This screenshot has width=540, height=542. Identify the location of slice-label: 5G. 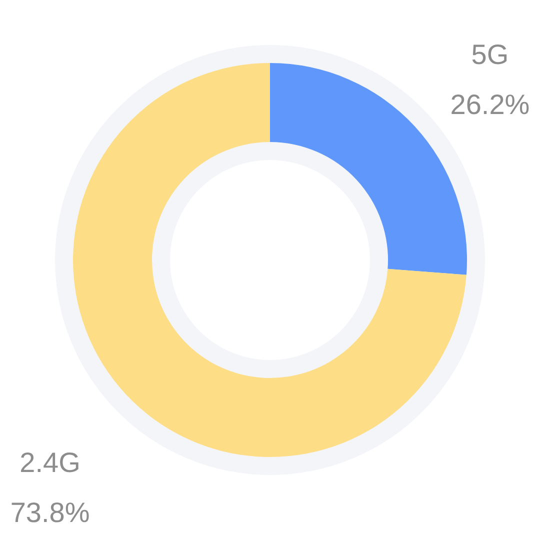
(490, 54).